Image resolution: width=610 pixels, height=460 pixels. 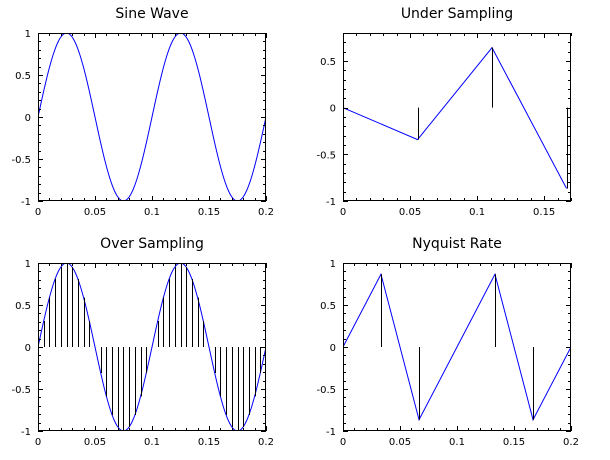 What do you see at coordinates (151, 14) in the screenshot?
I see `plot-title: Sine Wave` at bounding box center [151, 14].